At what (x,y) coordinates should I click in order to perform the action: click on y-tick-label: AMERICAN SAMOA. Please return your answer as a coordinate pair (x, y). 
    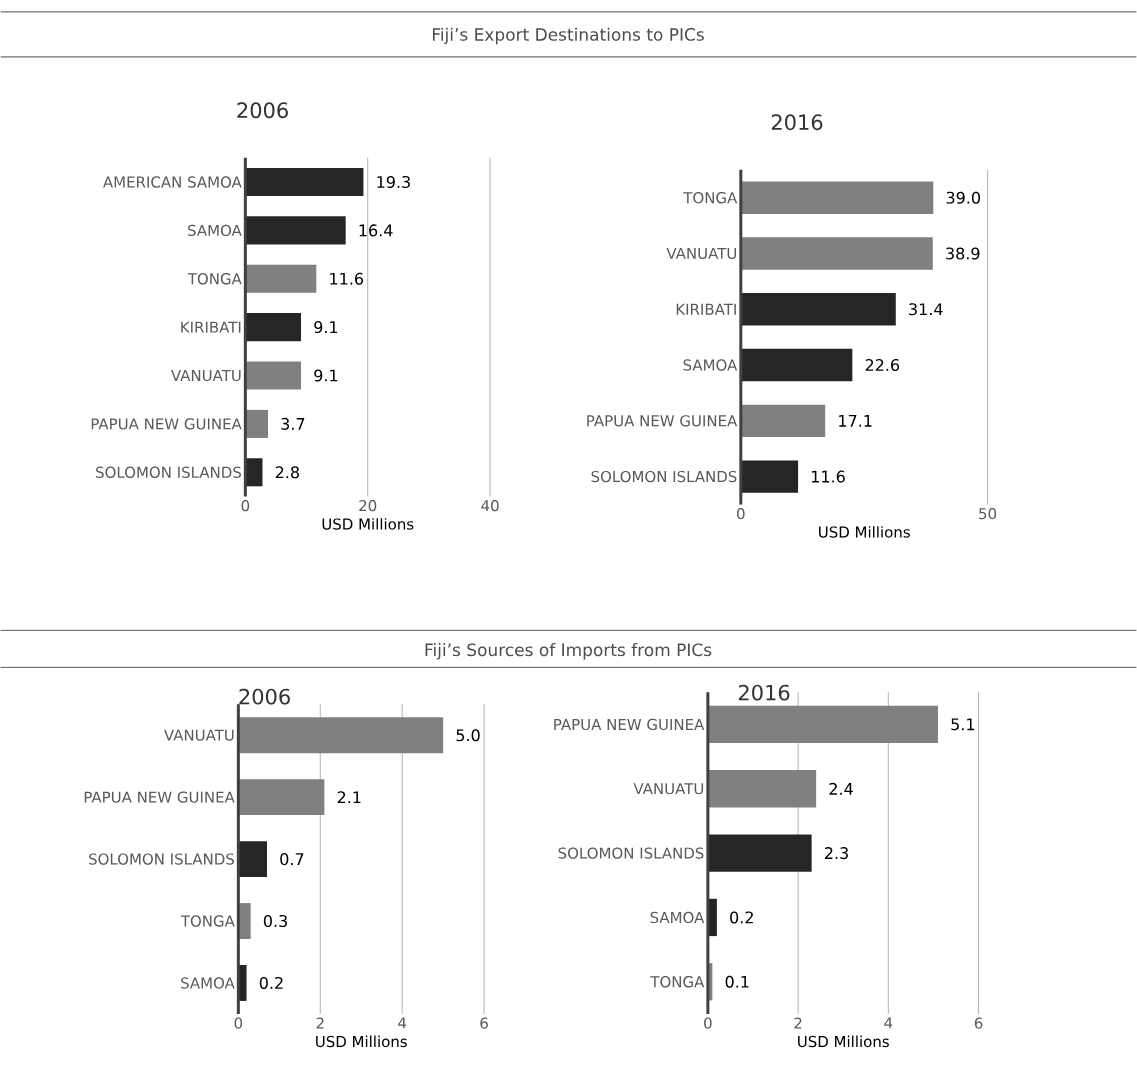
    Looking at the image, I should click on (172, 182).